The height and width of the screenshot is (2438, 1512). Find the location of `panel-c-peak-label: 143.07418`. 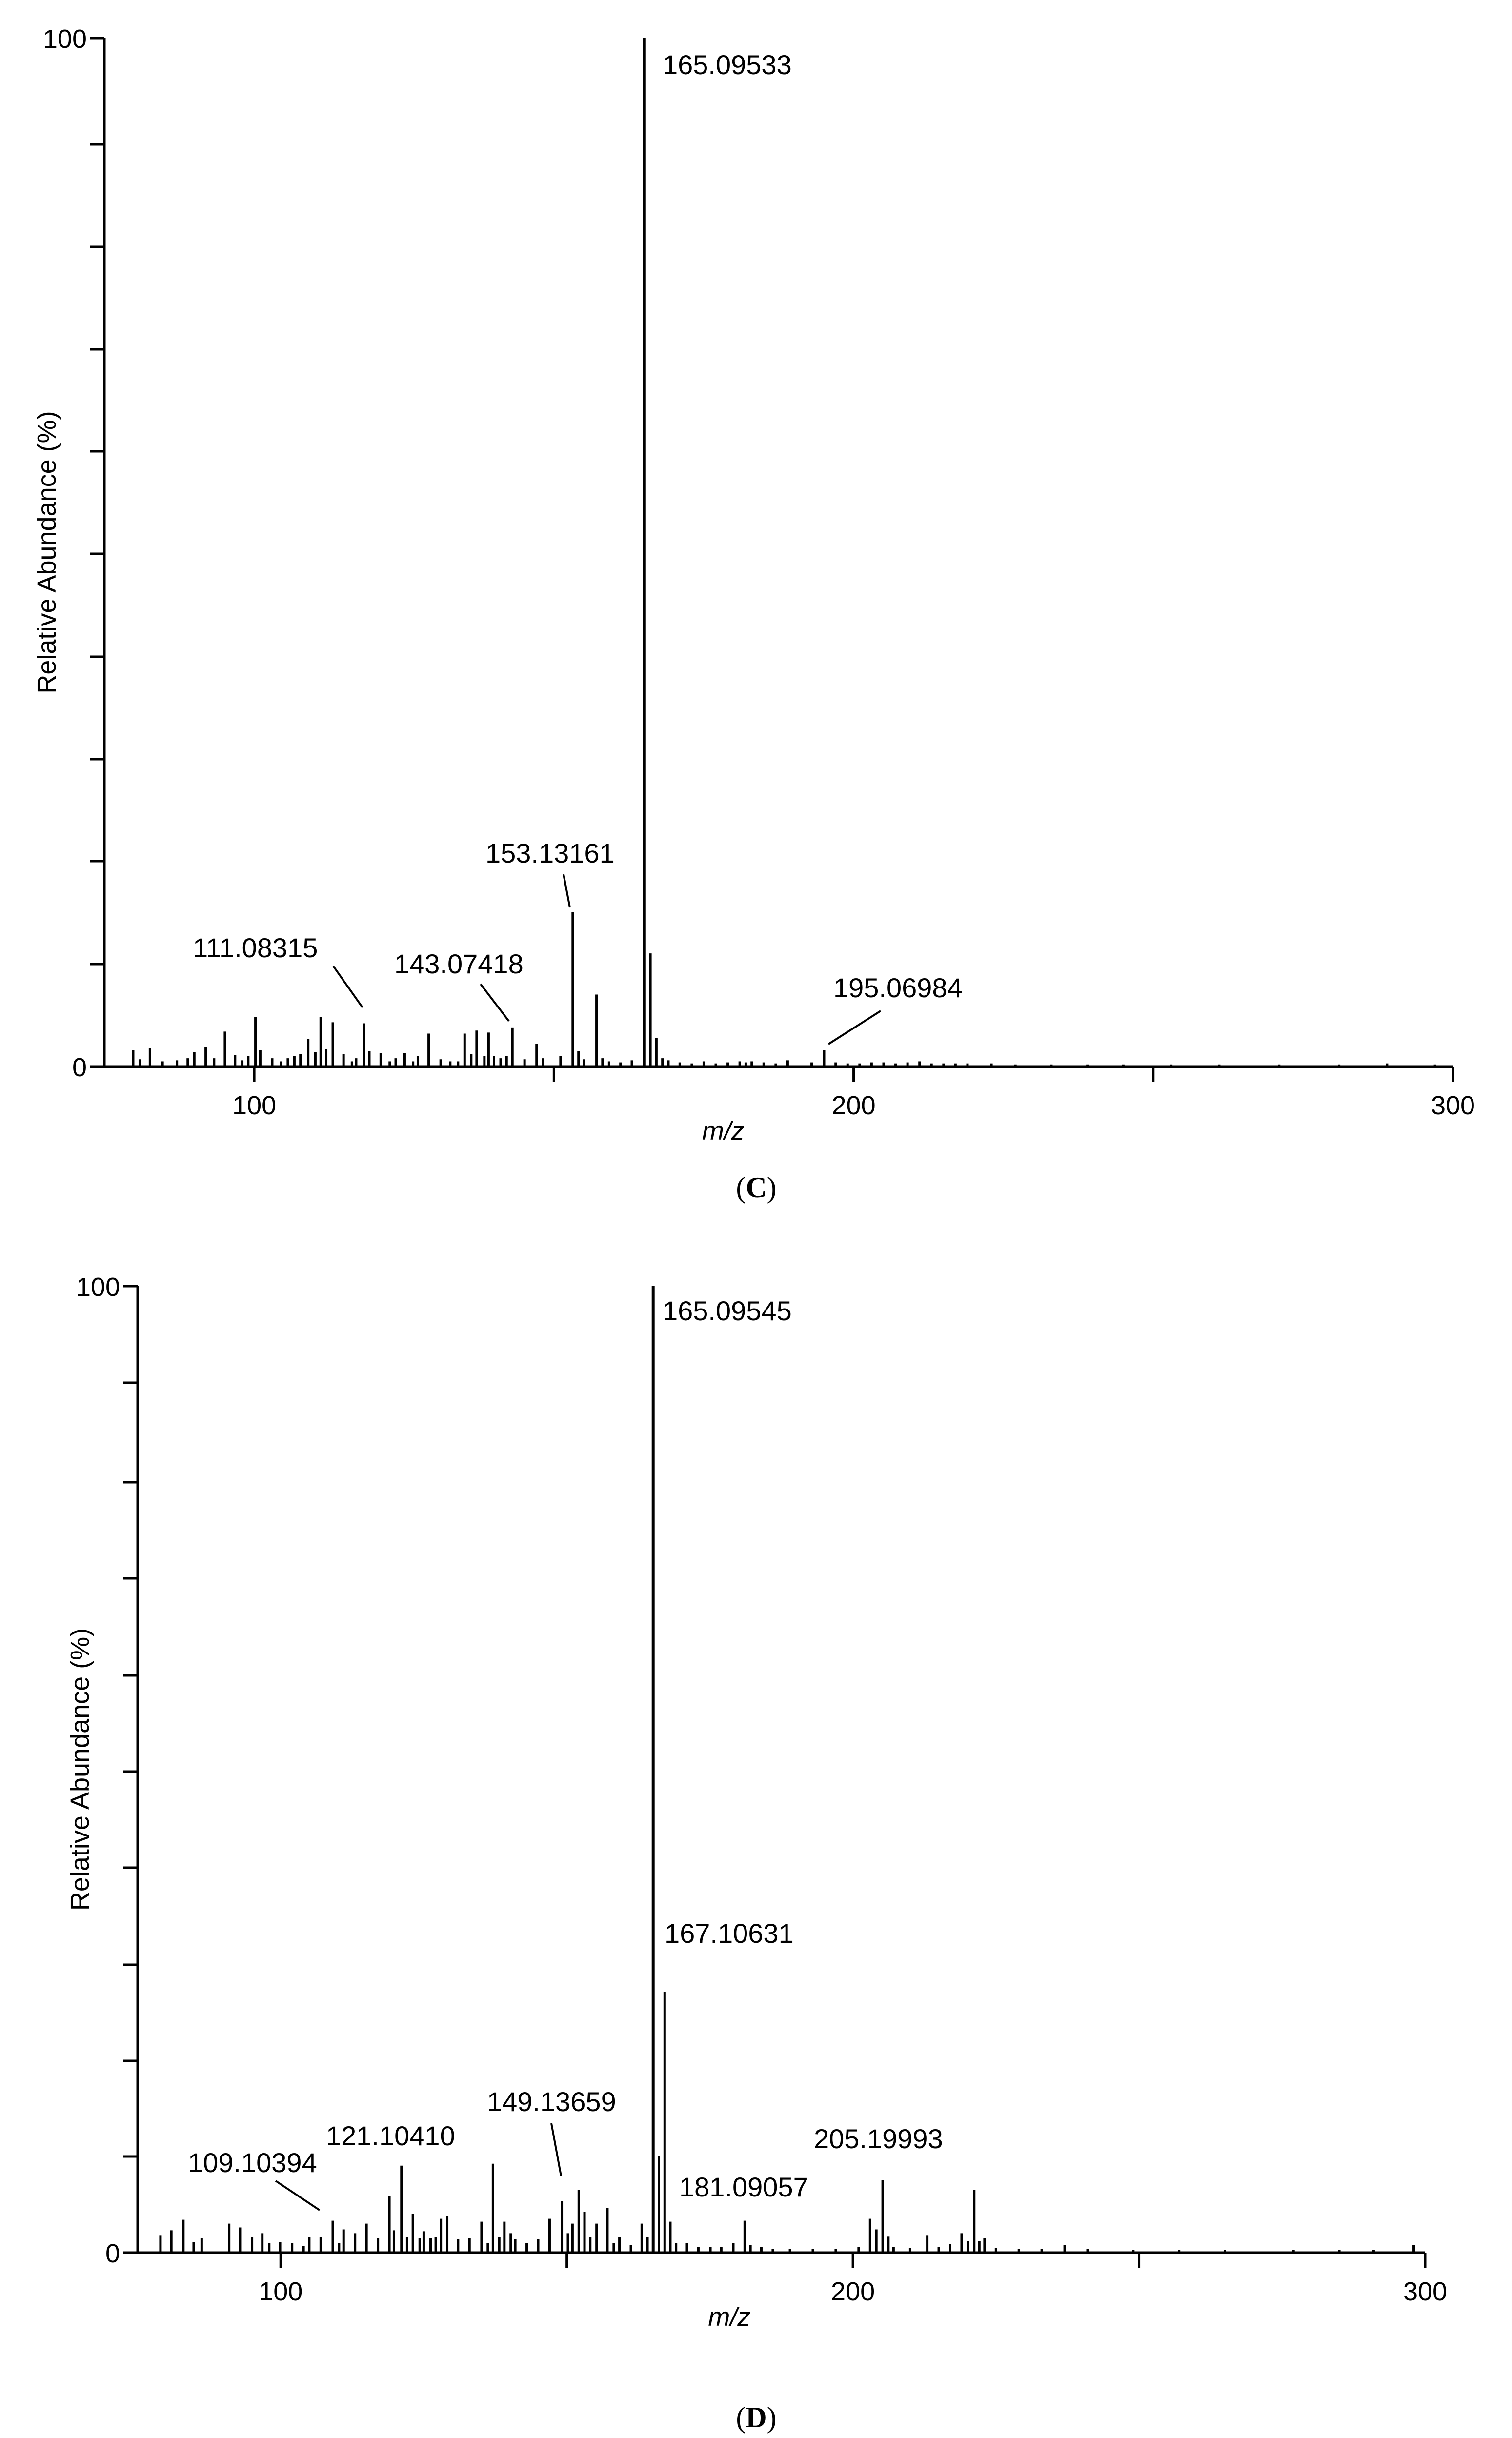

panel-c-peak-label: 143.07418 is located at coordinates (459, 964).